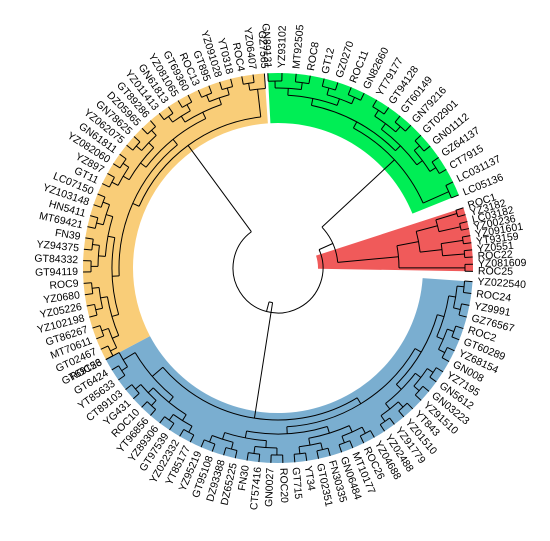 The image size is (550, 541). What do you see at coordinates (64, 285) in the screenshot?
I see `leaf-label: ROC9` at bounding box center [64, 285].